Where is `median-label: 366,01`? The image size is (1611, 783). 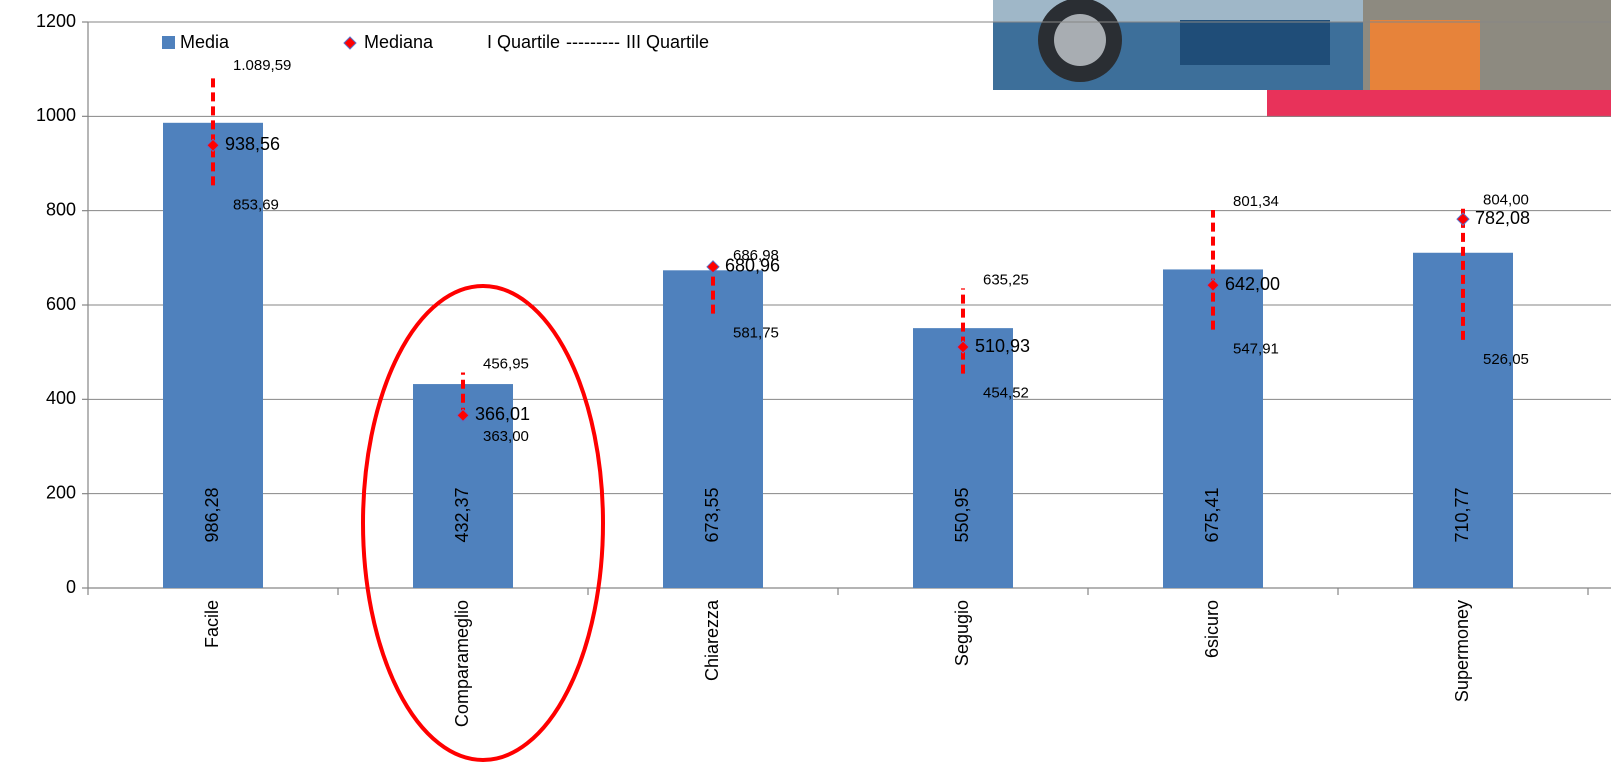
median-label: 366,01 is located at coordinates (502, 414).